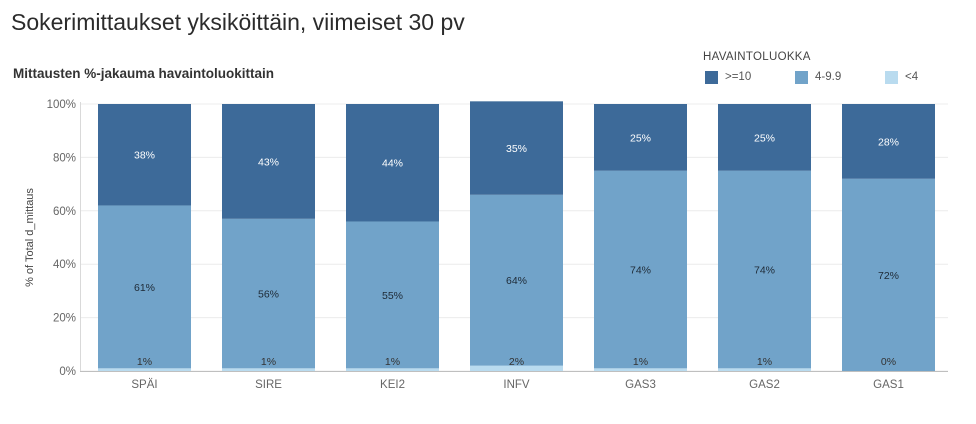 The width and height of the screenshot is (976, 424). I want to click on x-category-label: INFV, so click(516, 385).